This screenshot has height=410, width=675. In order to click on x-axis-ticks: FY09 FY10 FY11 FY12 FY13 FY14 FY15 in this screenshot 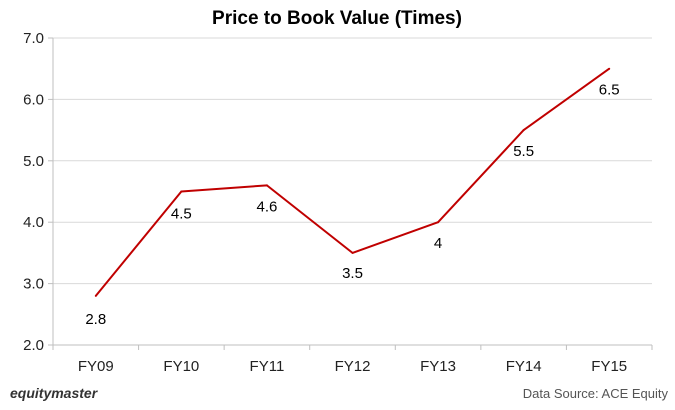, I will do `click(352, 366)`.